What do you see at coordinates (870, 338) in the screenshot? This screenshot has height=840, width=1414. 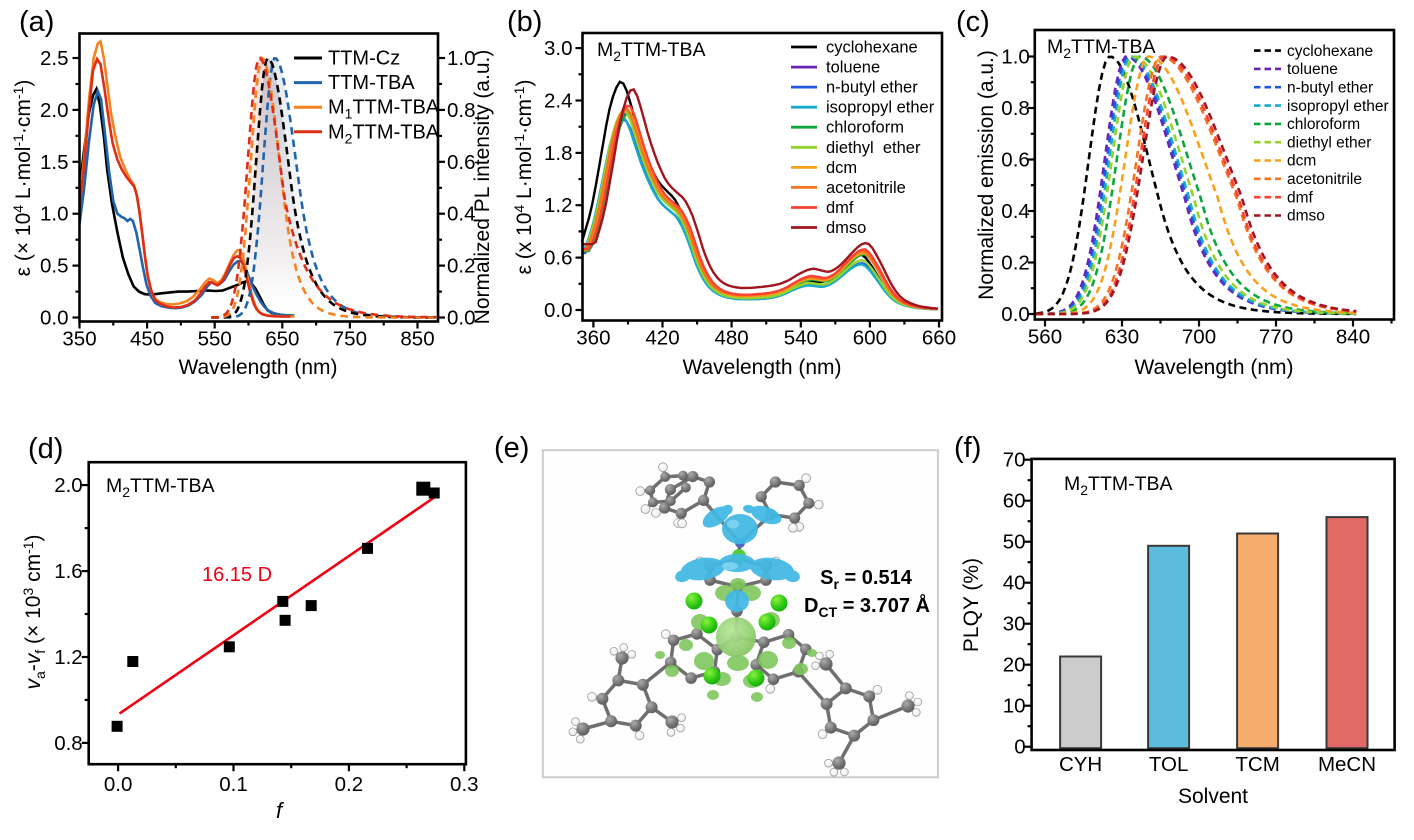 I see `svg-text: 600` at bounding box center [870, 338].